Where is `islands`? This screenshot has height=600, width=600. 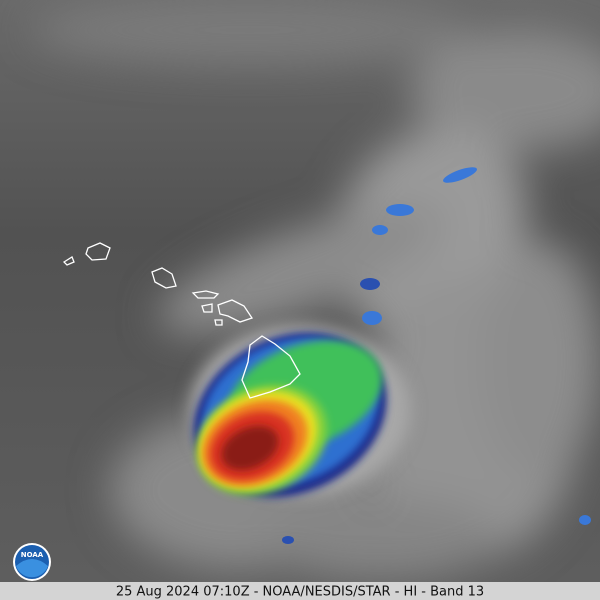 islands is located at coordinates (181, 320).